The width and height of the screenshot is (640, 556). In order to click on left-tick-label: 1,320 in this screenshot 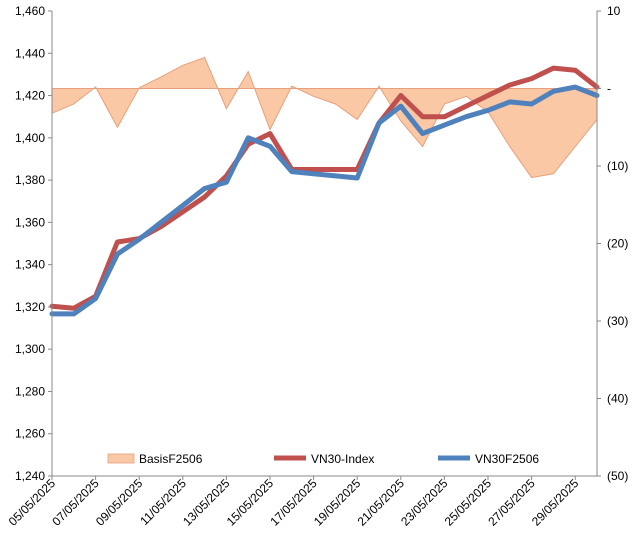, I will do `click(30, 307)`.